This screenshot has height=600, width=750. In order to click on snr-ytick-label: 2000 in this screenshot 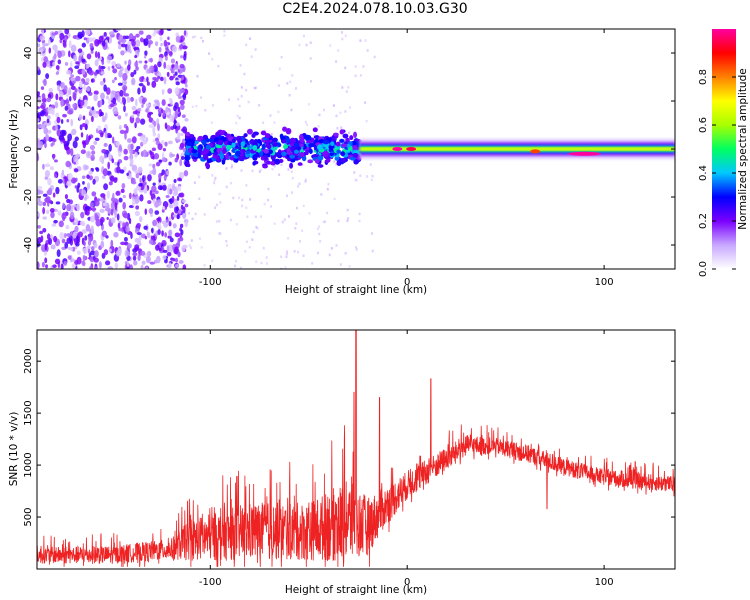, I will do `click(28, 360)`.